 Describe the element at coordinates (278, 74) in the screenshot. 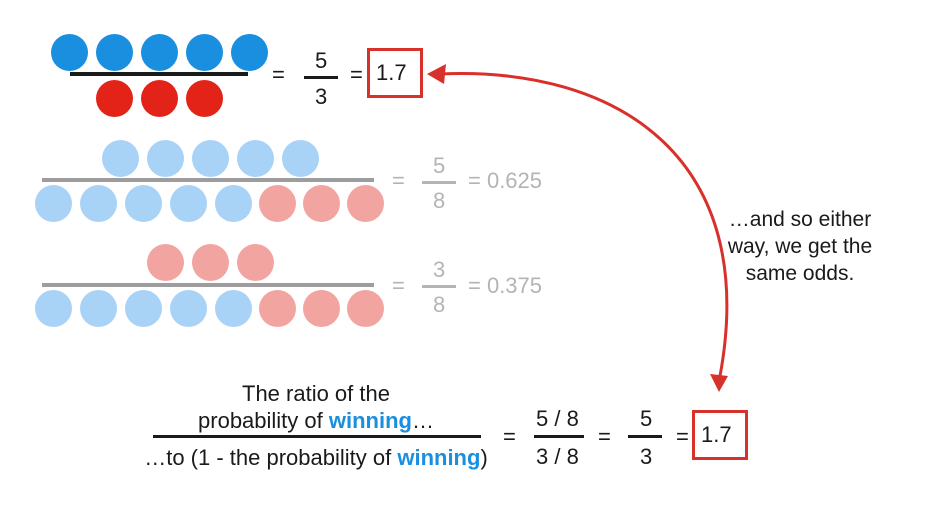

I see `row1-equals: =` at that location.